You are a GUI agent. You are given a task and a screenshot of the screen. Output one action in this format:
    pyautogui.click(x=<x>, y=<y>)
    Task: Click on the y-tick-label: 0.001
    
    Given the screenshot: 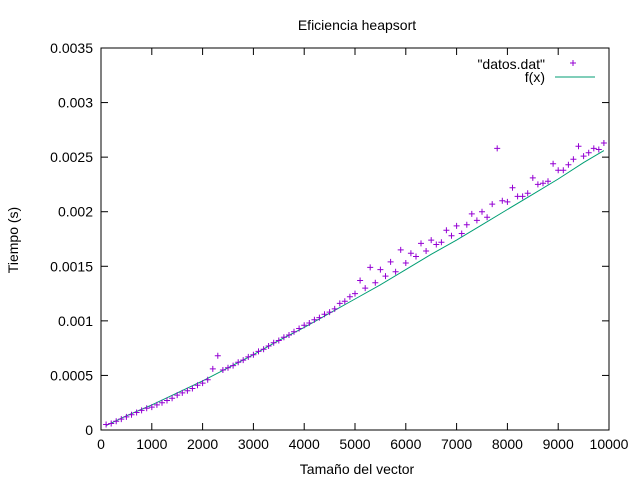 What is the action you would take?
    pyautogui.click(x=75, y=321)
    